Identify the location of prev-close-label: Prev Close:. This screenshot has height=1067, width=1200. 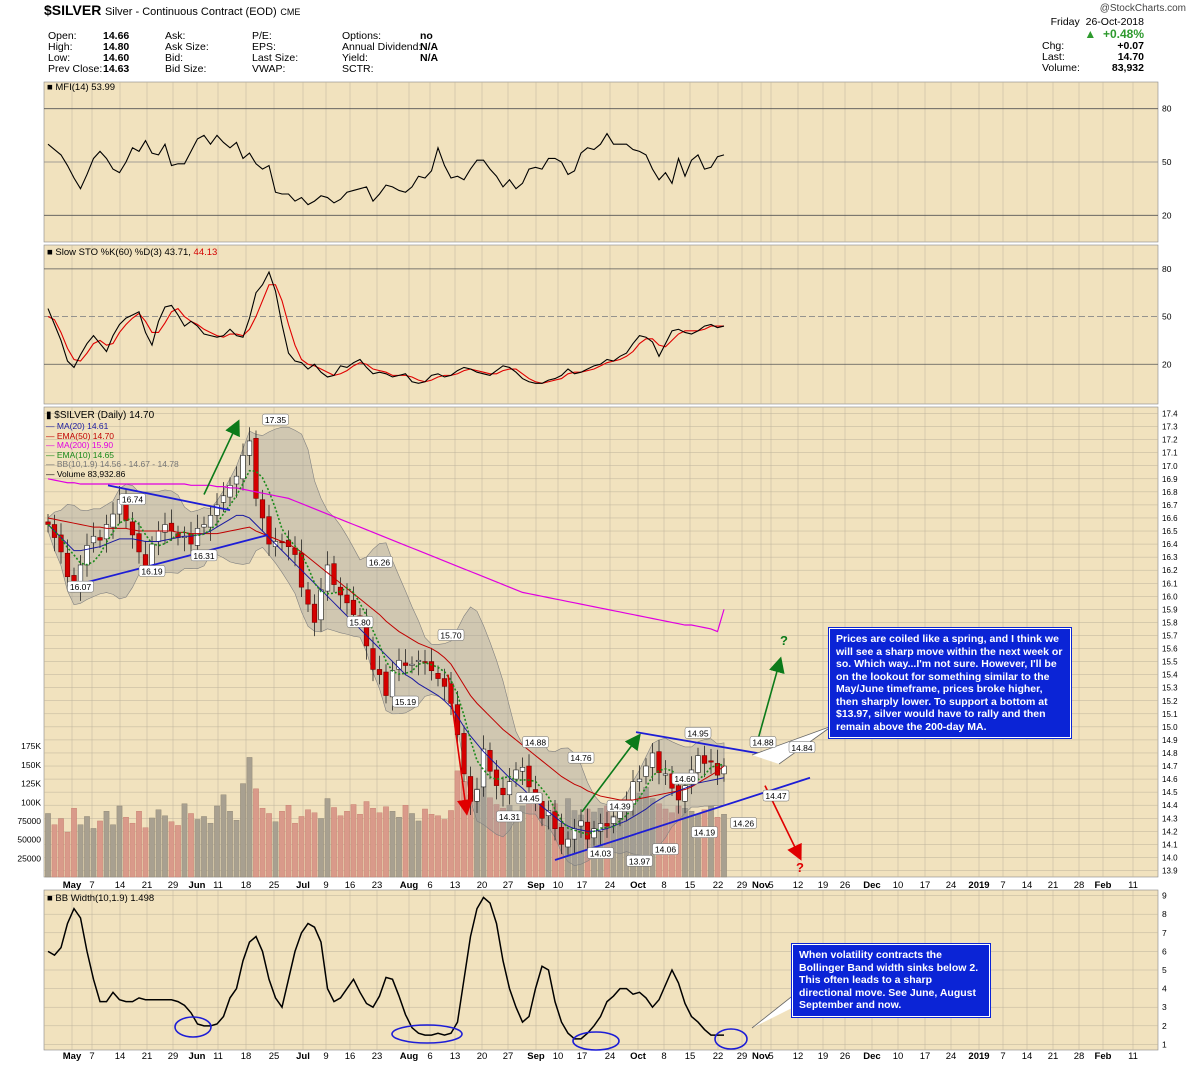
(75, 69).